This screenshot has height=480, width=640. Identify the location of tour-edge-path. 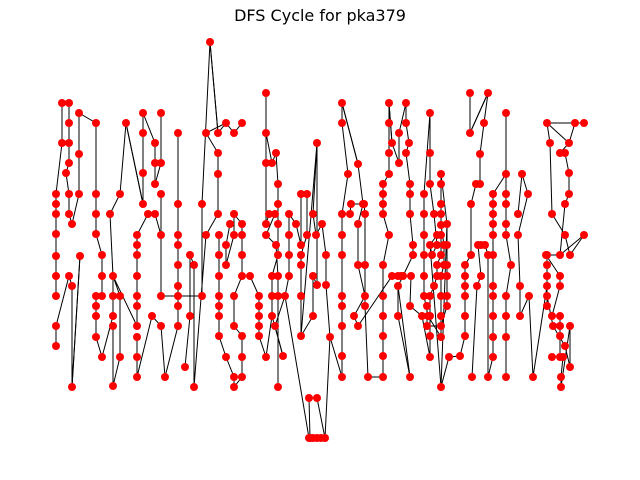
(202, 169).